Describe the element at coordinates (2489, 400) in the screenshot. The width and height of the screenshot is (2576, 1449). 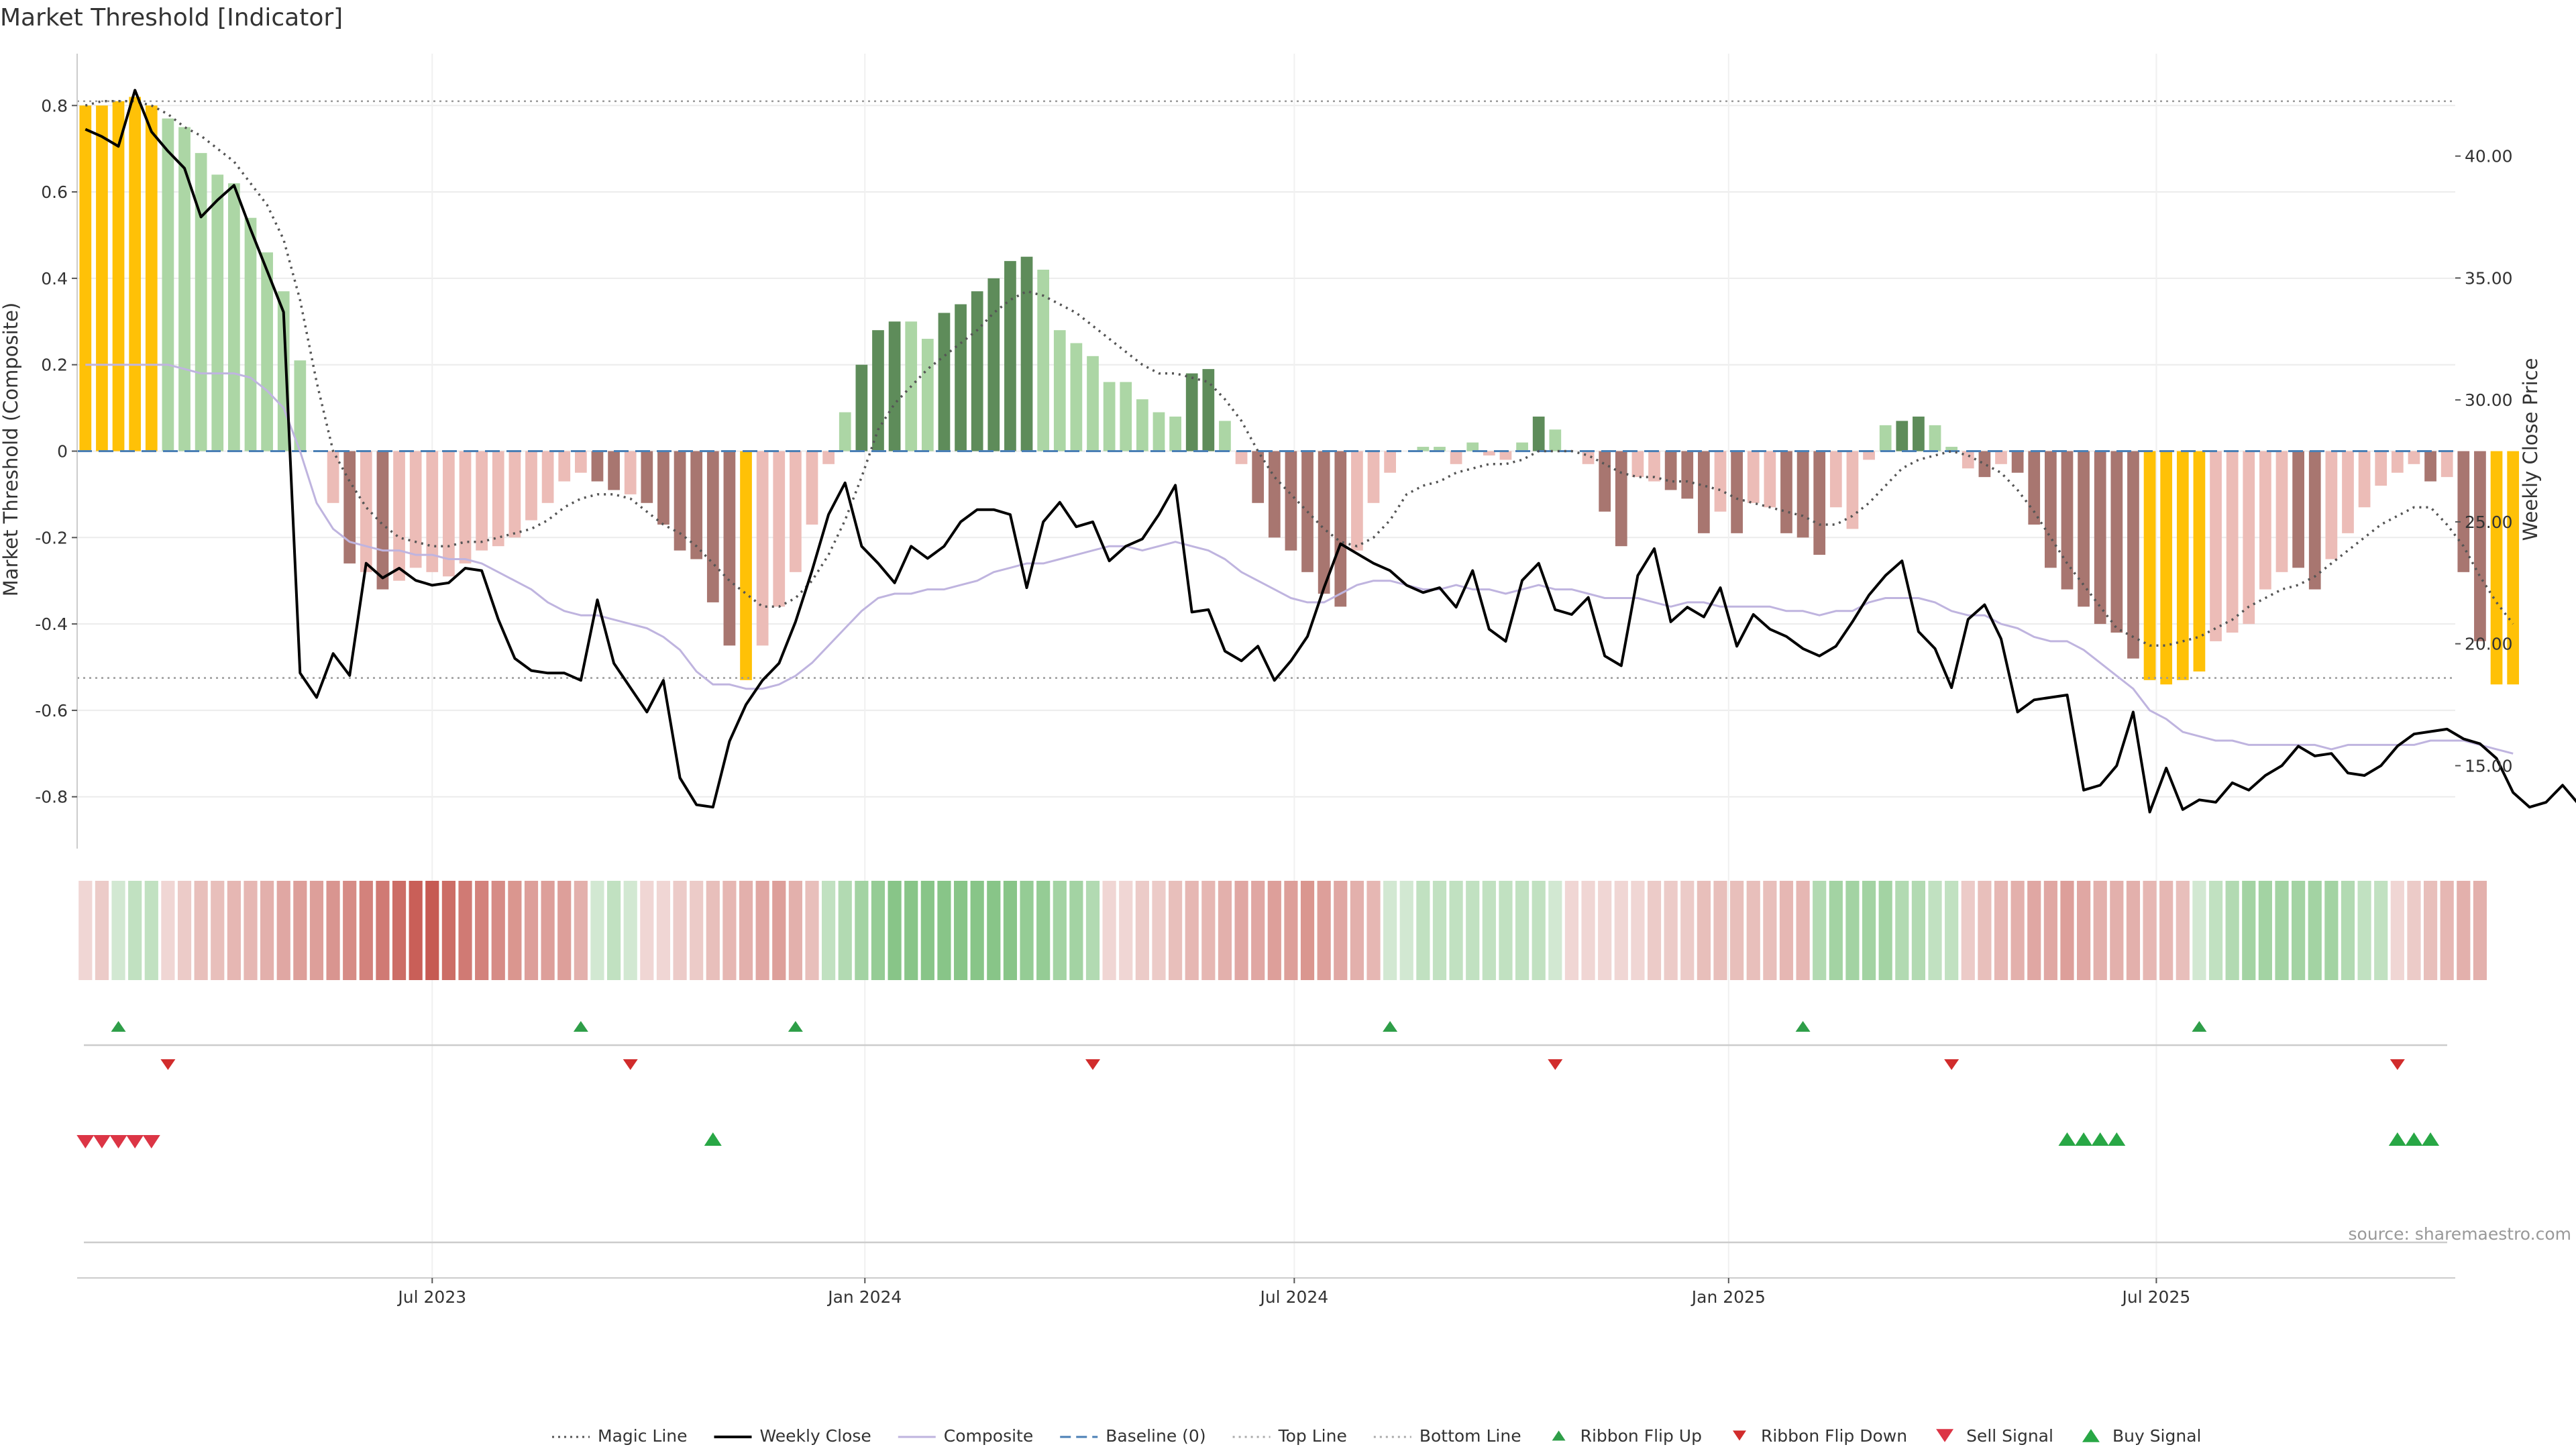
I see `right-tick-label: 30.00` at that location.